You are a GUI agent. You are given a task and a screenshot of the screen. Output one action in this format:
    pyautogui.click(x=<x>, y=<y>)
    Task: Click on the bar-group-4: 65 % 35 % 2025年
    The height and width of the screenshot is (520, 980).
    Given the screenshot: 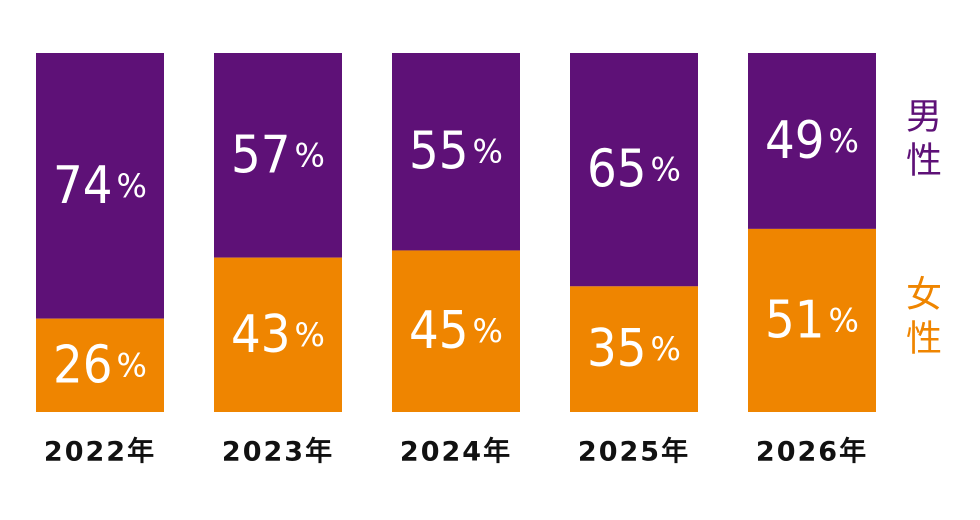 What is the action you would take?
    pyautogui.click(x=634, y=260)
    